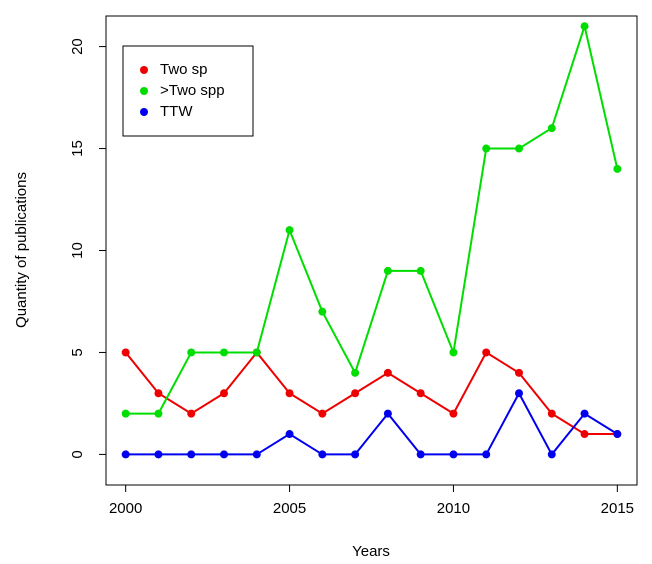 This screenshot has width=652, height=564. What do you see at coordinates (176, 111) in the screenshot?
I see `legend-label: TTW` at bounding box center [176, 111].